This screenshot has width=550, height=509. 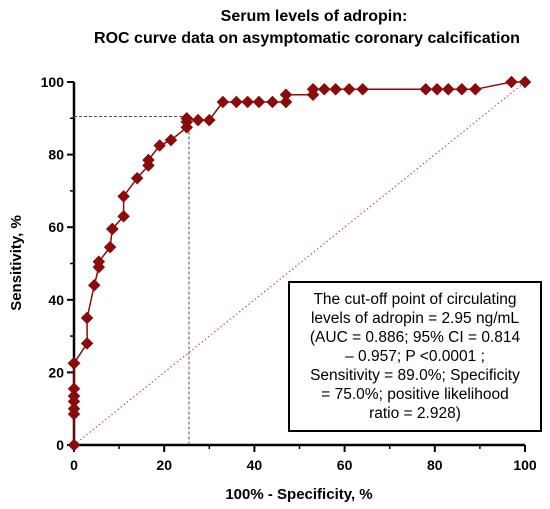 I want to click on x-axis-label: 100% - Specificity, %, so click(x=298, y=494).